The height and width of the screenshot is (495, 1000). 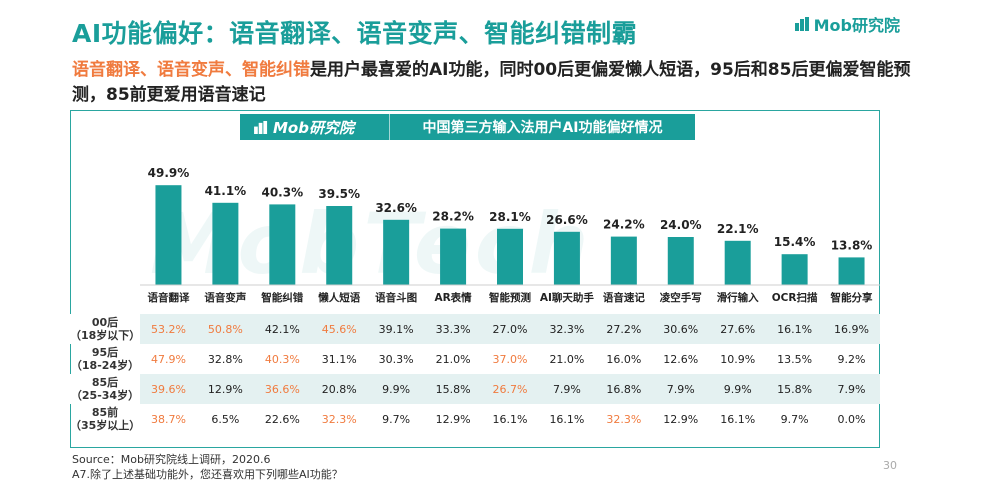 I want to click on row-label-group: 95后, so click(x=105, y=352).